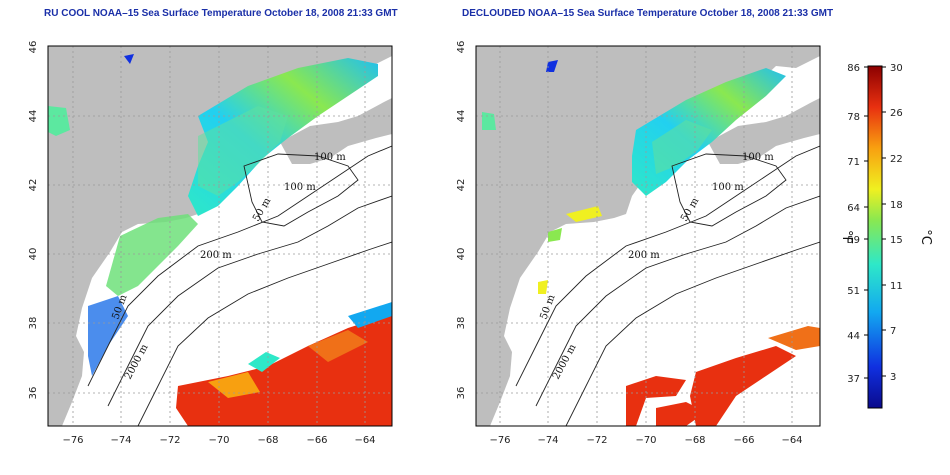  I want to click on fahrenheit-unit-label: °F, so click(846, 237).